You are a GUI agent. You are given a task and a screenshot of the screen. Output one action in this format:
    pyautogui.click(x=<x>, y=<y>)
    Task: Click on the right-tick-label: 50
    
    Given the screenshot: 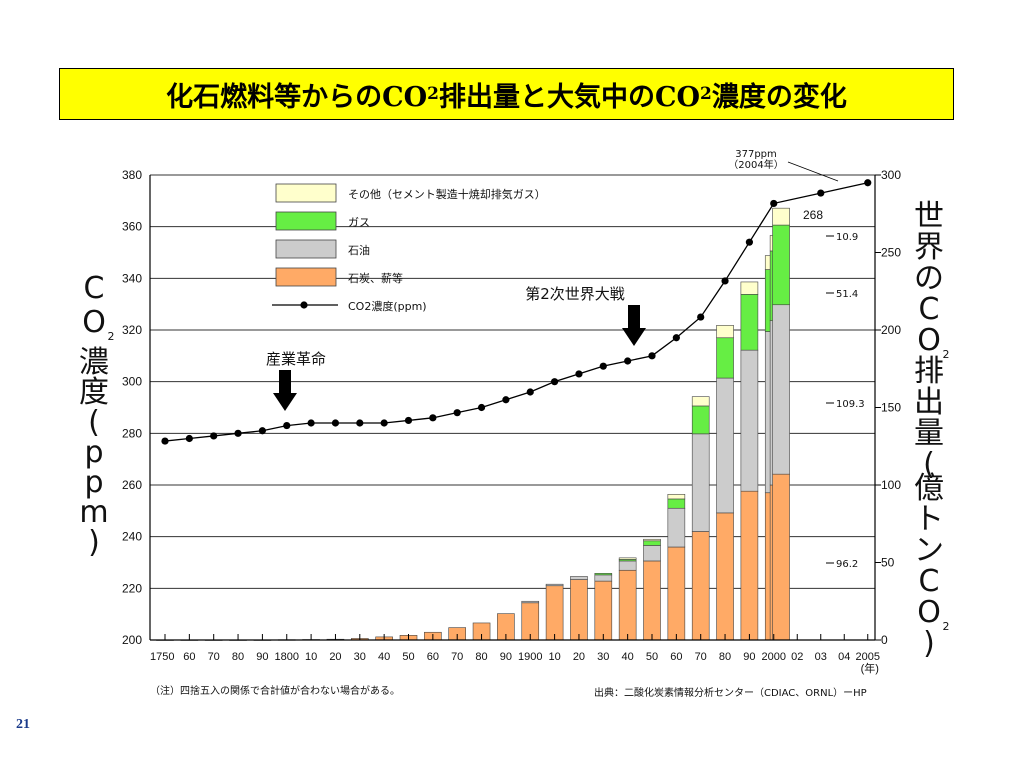 What is the action you would take?
    pyautogui.click(x=888, y=563)
    